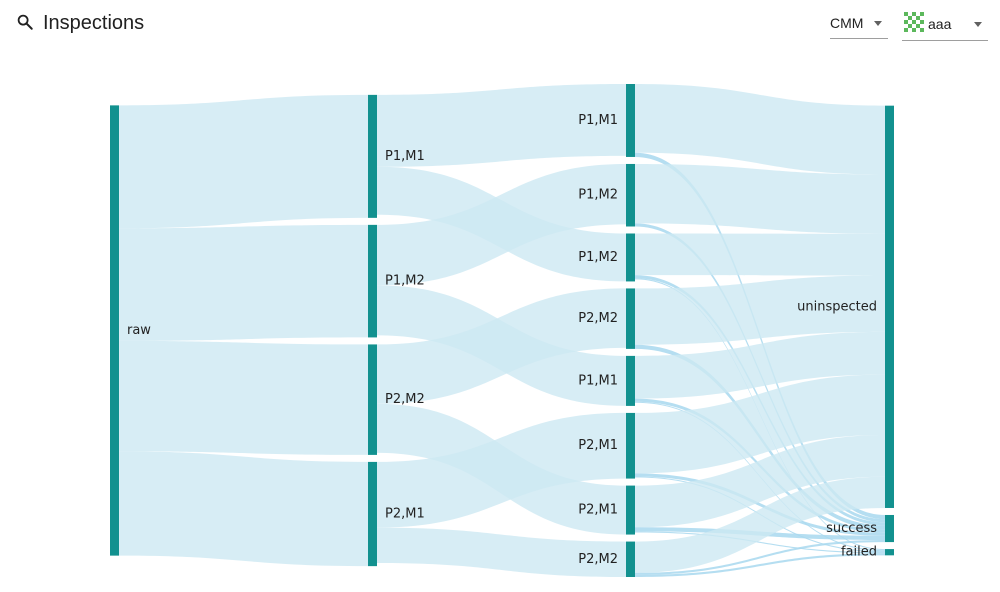 Image resolution: width=1000 pixels, height=592 pixels. I want to click on sankey-link-c2_g-to-uninspected, so click(760, 481).